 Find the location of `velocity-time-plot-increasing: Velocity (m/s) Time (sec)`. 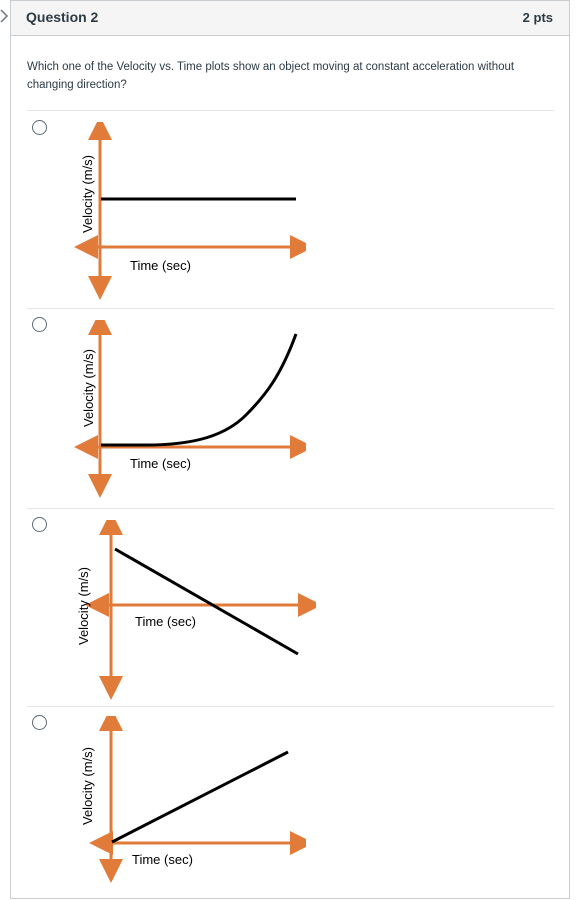

velocity-time-plot-increasing: Velocity (m/s) Time (sec) is located at coordinates (193, 799).